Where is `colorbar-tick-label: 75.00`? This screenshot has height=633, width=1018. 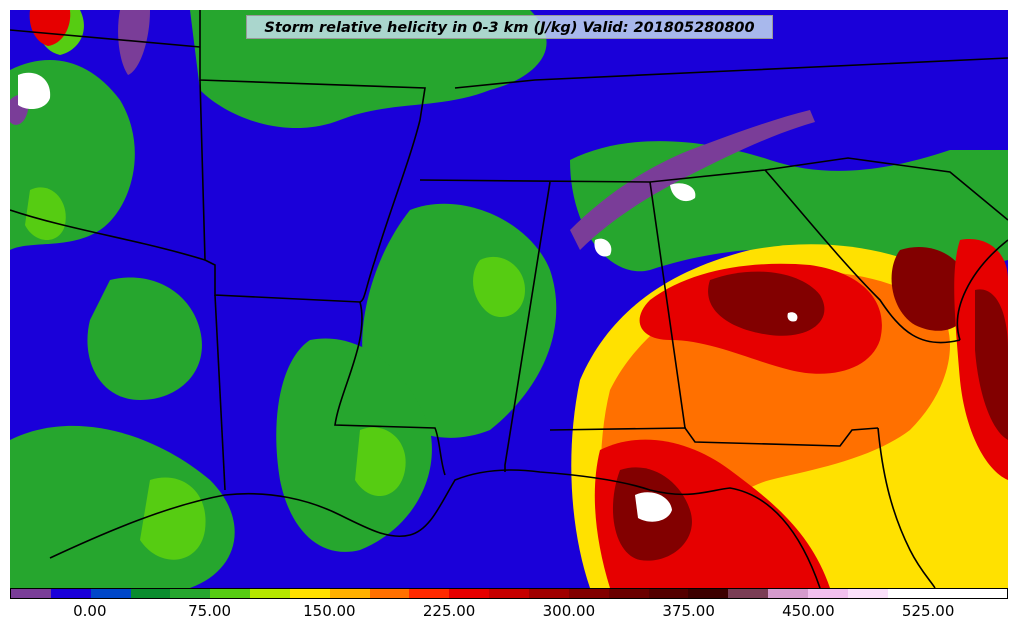
colorbar-tick-label: 75.00 is located at coordinates (210, 611).